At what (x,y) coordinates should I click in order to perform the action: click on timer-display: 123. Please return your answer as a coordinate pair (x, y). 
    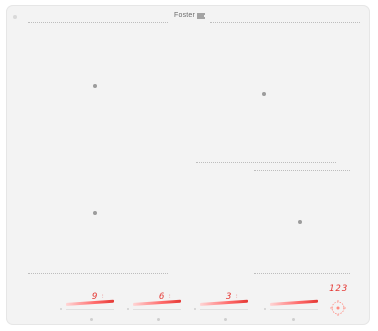
    Looking at the image, I should click on (339, 289).